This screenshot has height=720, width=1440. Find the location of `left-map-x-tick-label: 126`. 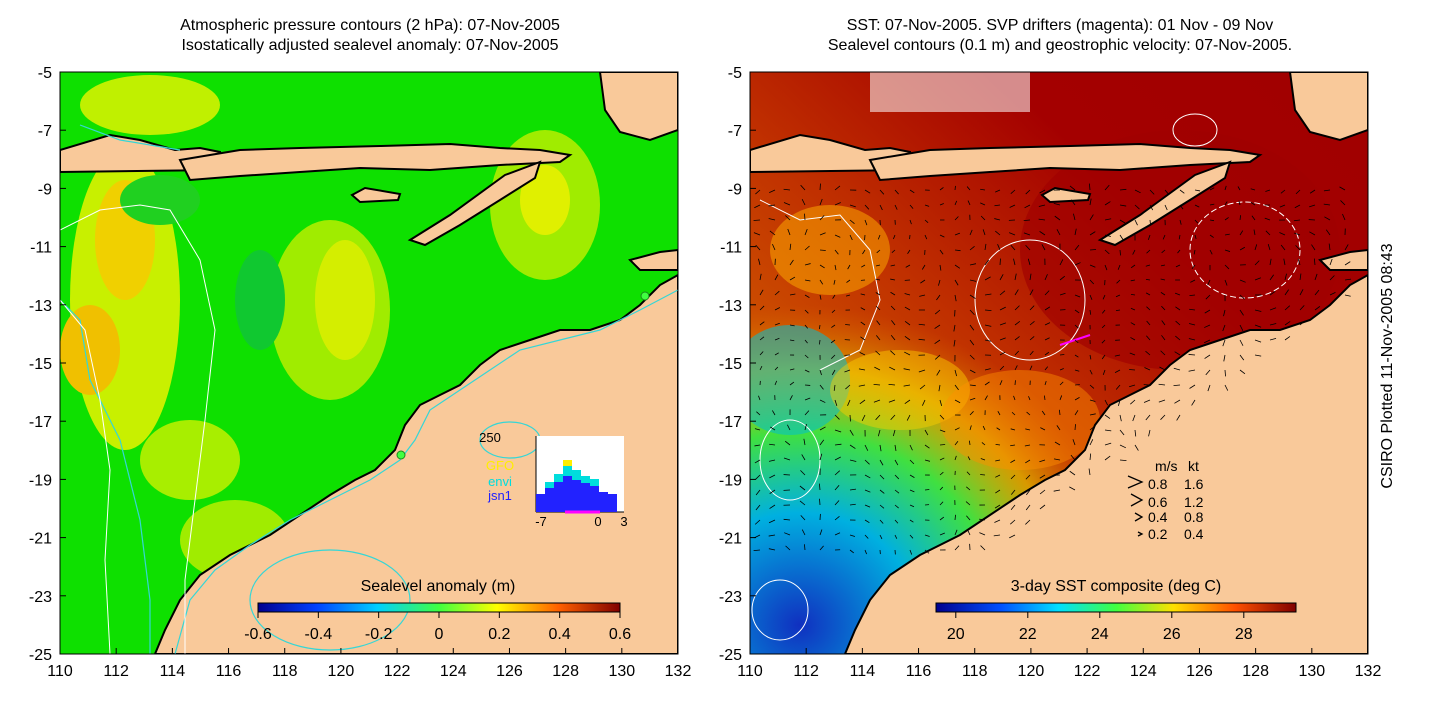

left-map-x-tick-label: 126 is located at coordinates (509, 671).